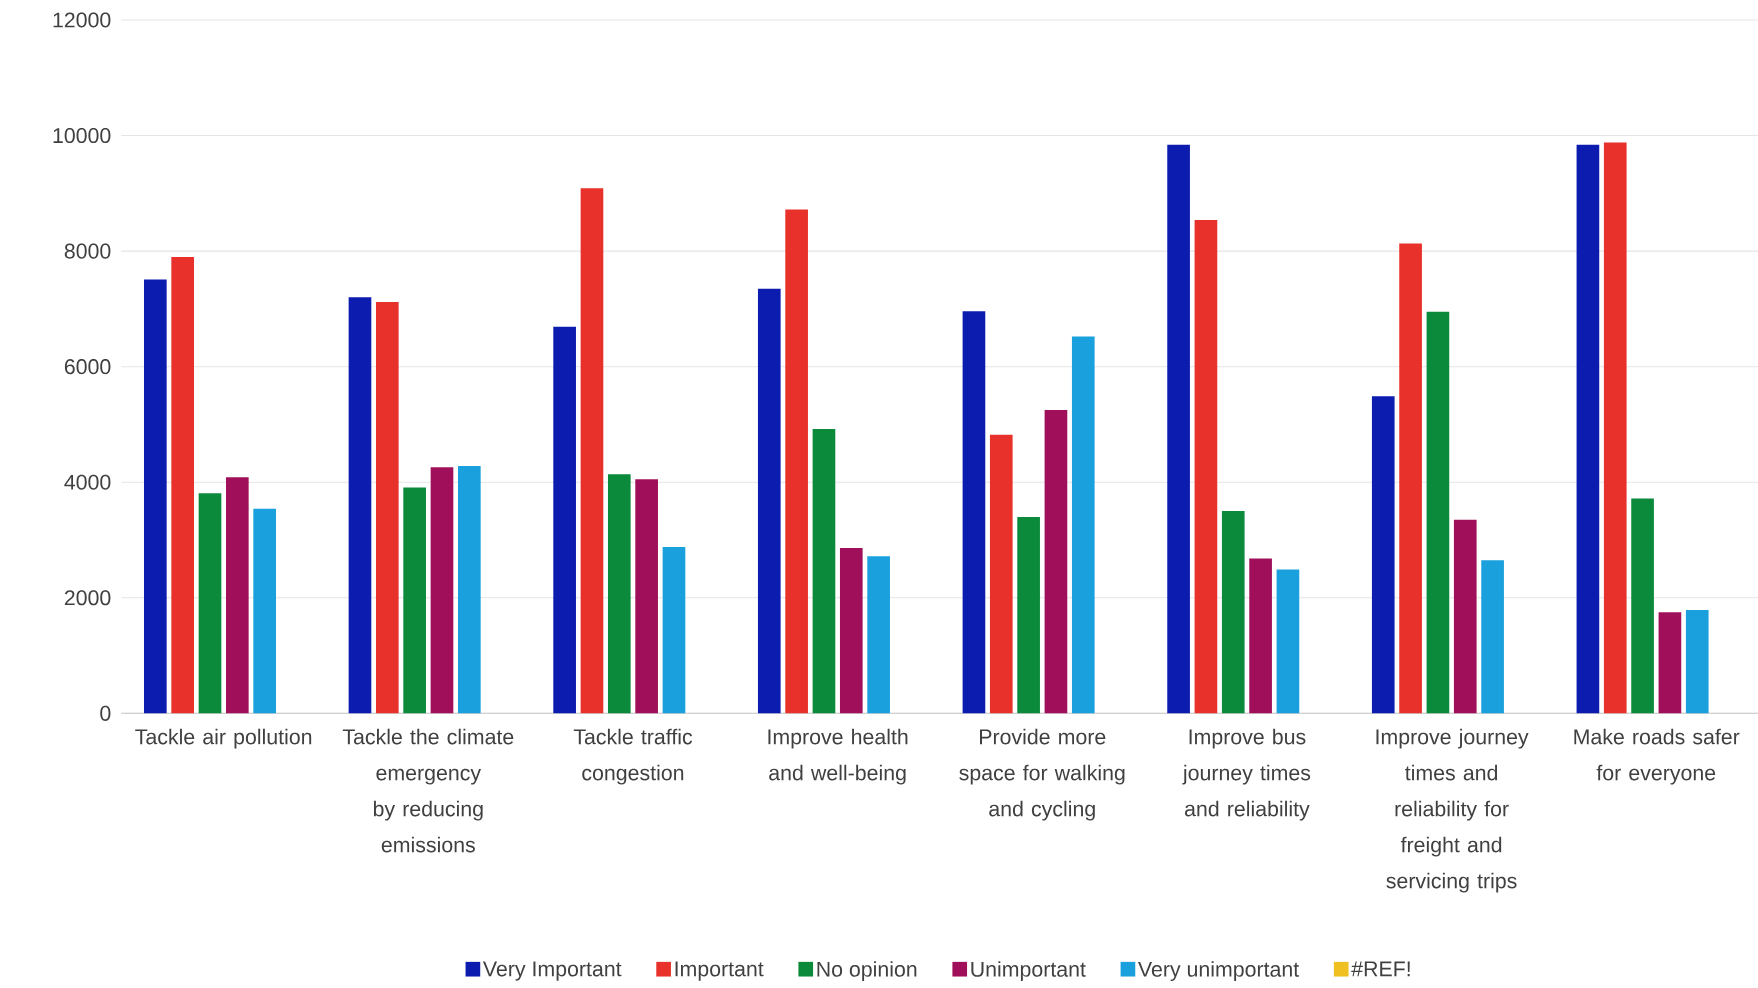 Image resolution: width=1758 pixels, height=988 pixels. What do you see at coordinates (87, 251) in the screenshot?
I see `y-tick-label: 8000` at bounding box center [87, 251].